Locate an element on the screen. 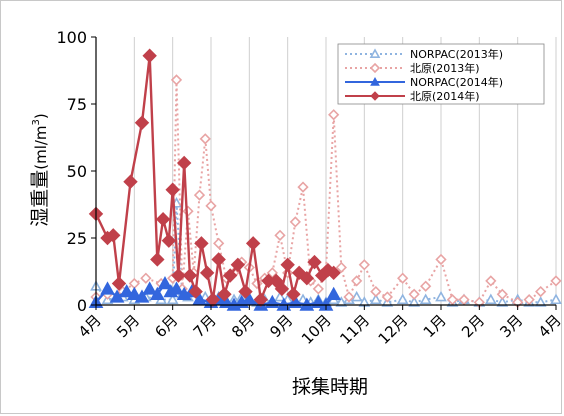 This screenshot has height=416, width=564. y-tick-label: 100 is located at coordinates (71, 37).